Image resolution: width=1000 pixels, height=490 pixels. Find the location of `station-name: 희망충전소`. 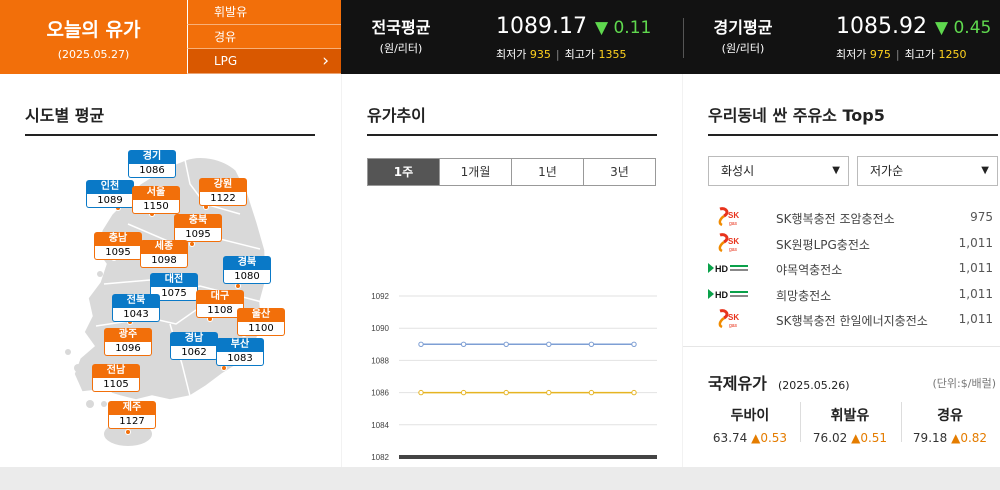

station-name: 희망충전소 is located at coordinates (804, 295).